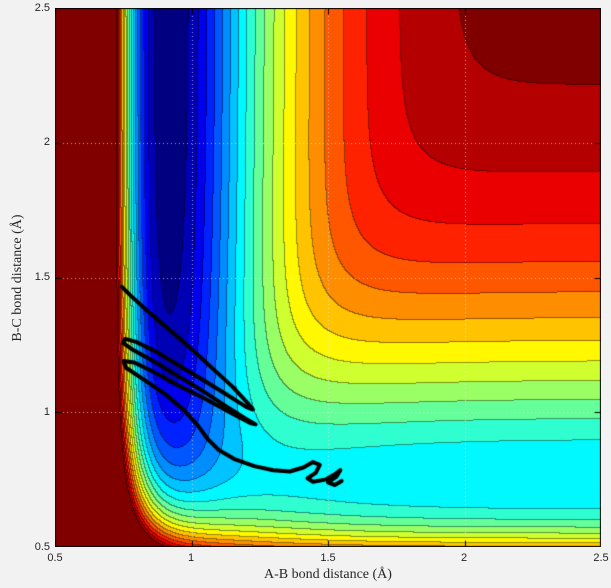 The width and height of the screenshot is (611, 588). I want to click on x-tick-label: 0.5, so click(55, 558).